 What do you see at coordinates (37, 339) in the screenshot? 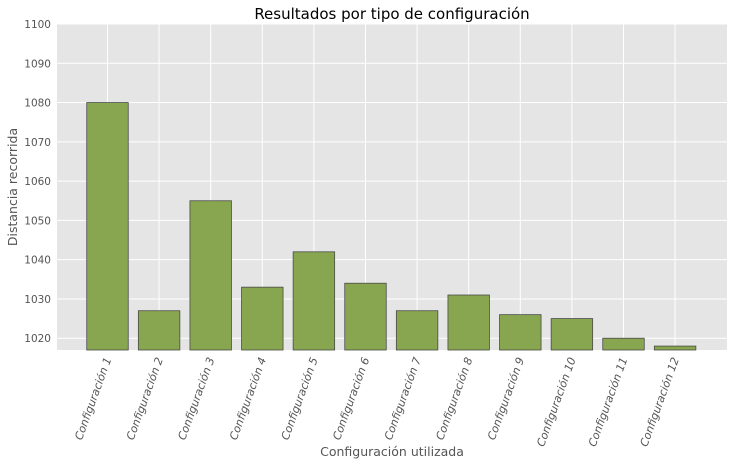
I see `y-tick-label: 1020` at bounding box center [37, 339].